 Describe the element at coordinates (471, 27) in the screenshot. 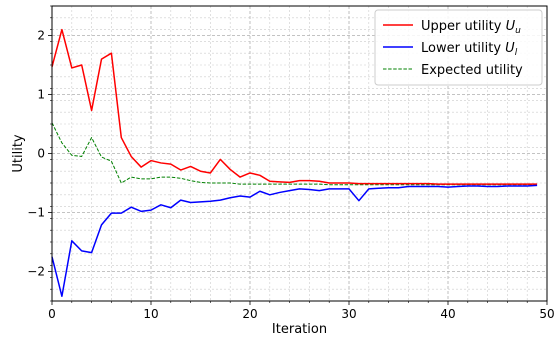

I see `legend-entry-label: Upper utility Uu` at that location.